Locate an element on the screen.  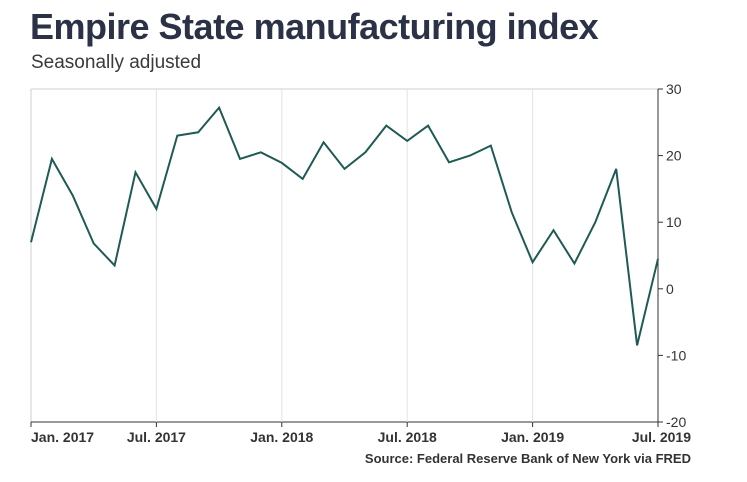
y-tick-label: -20 is located at coordinates (676, 422).